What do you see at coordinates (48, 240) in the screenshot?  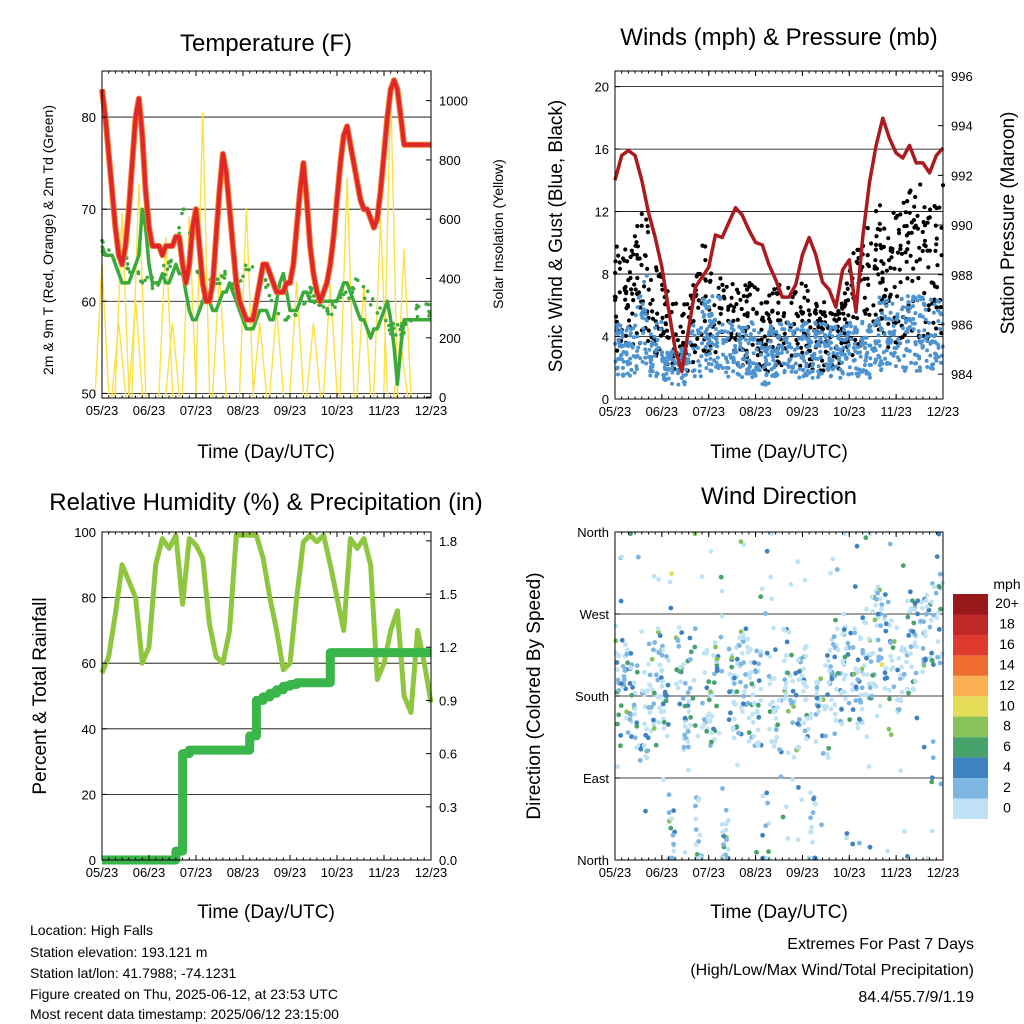 I see `temperature-left-axis-label: 2m & 9m T (Red, Orange) & 2m Td (Green)` at bounding box center [48, 240].